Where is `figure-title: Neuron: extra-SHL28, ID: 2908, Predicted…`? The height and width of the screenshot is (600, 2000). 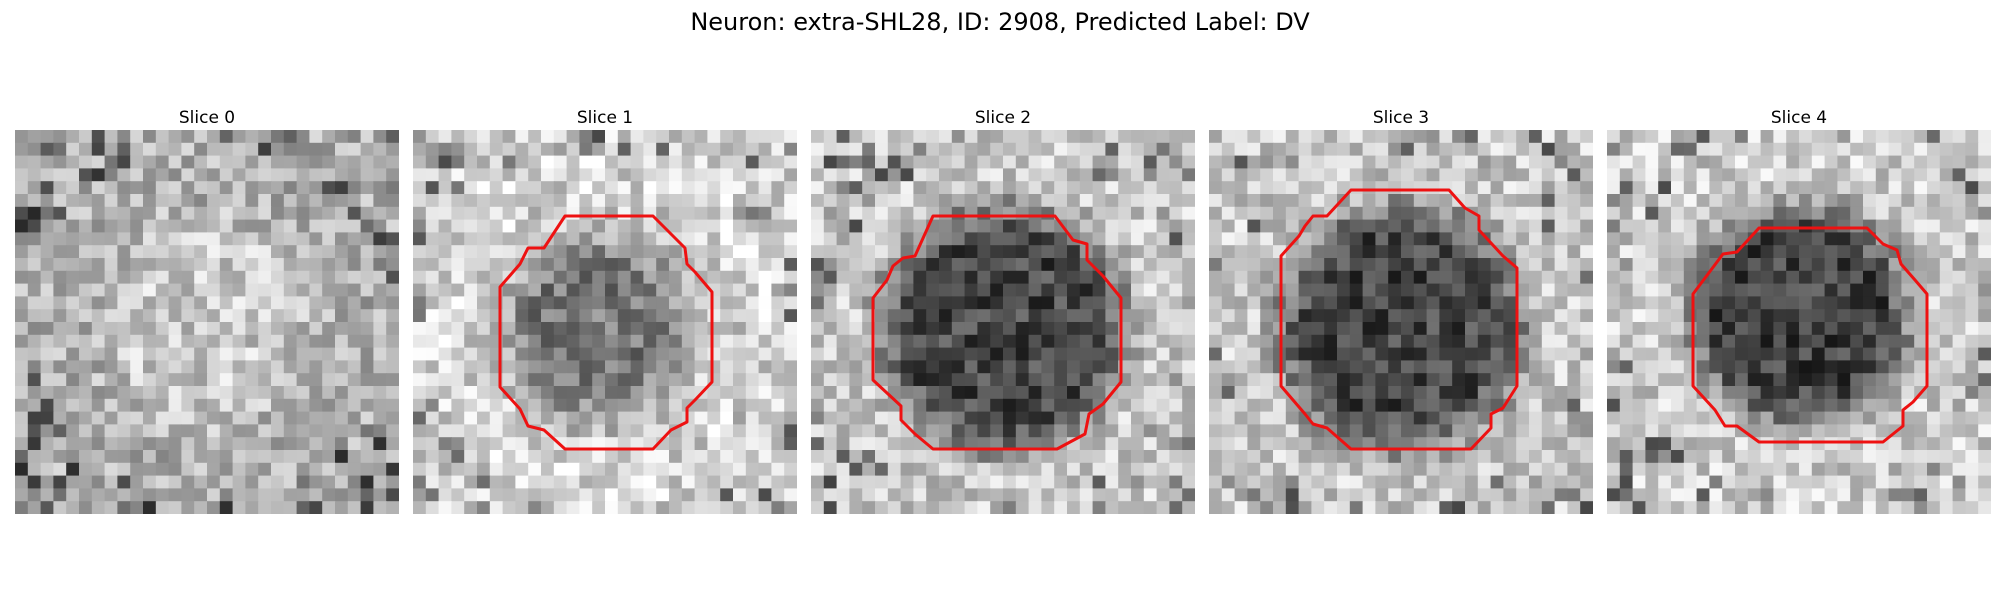
figure-title: Neuron: extra-SHL28, ID: 2908, Predicted… is located at coordinates (1000, 22).